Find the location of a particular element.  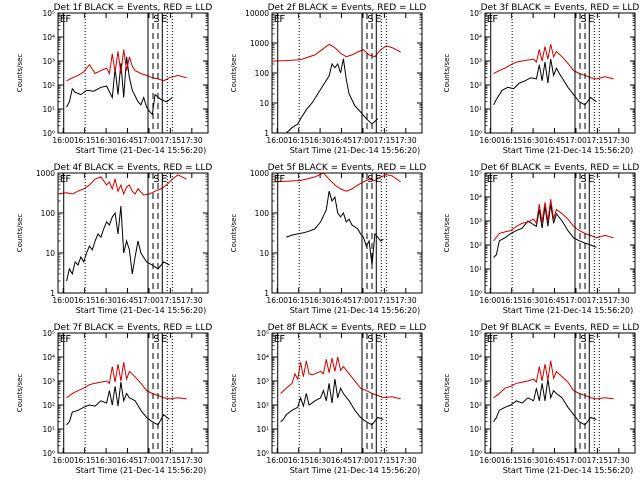

y-tick-label: 10000 is located at coordinates (257, 13).